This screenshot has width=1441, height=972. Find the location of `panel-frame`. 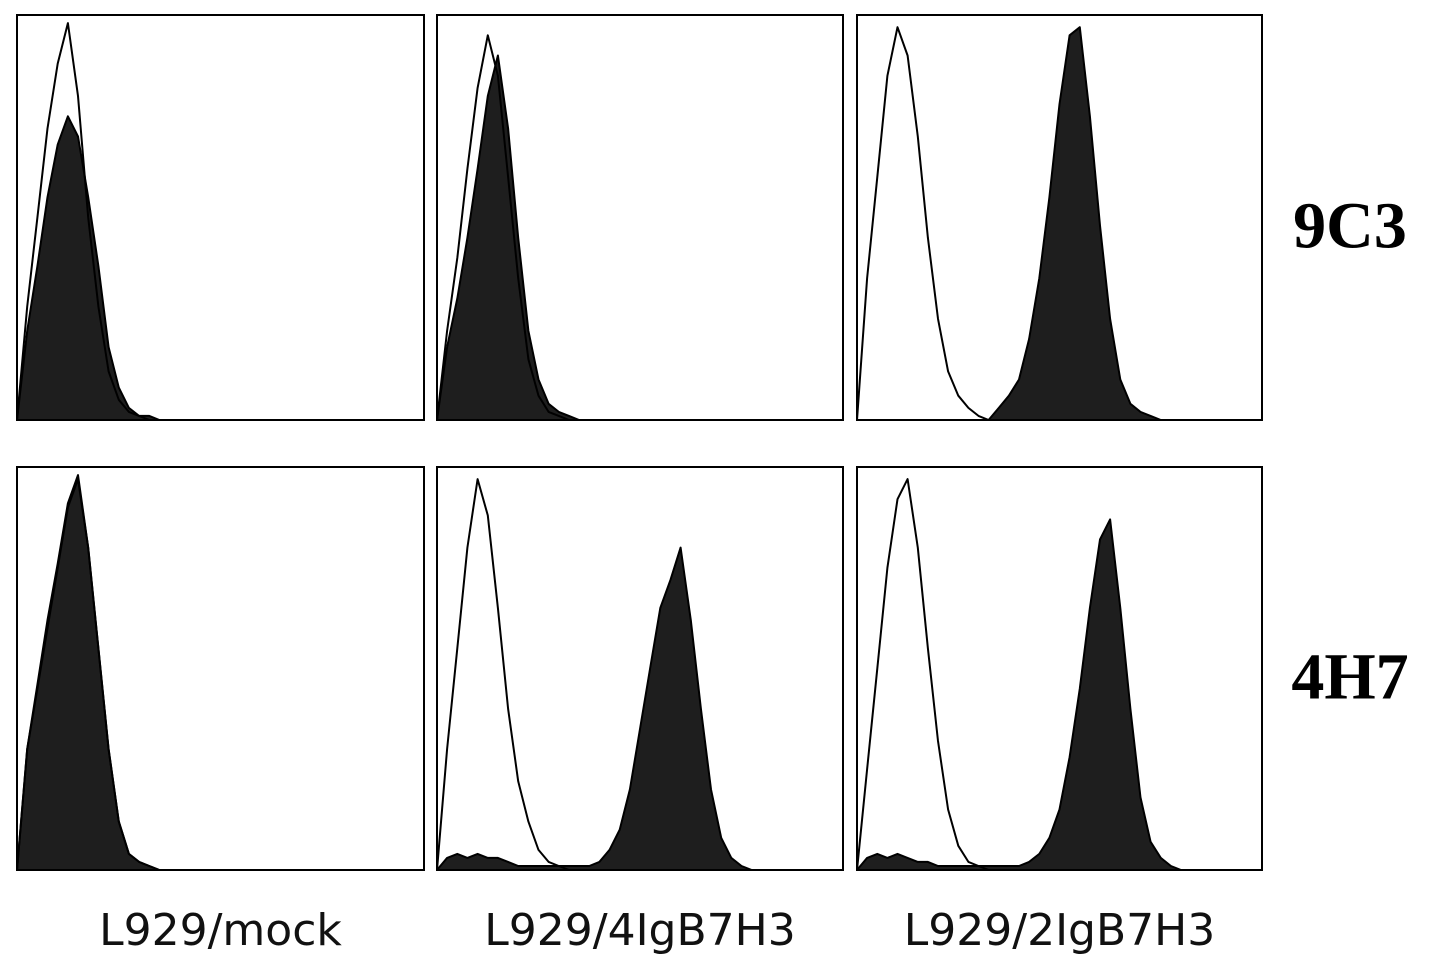

panel-frame is located at coordinates (1059, 668).